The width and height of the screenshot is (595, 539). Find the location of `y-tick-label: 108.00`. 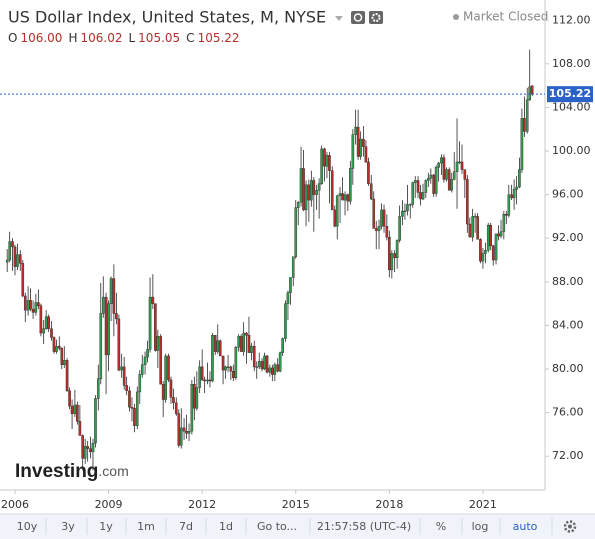

y-tick-label: 108.00 is located at coordinates (571, 63).